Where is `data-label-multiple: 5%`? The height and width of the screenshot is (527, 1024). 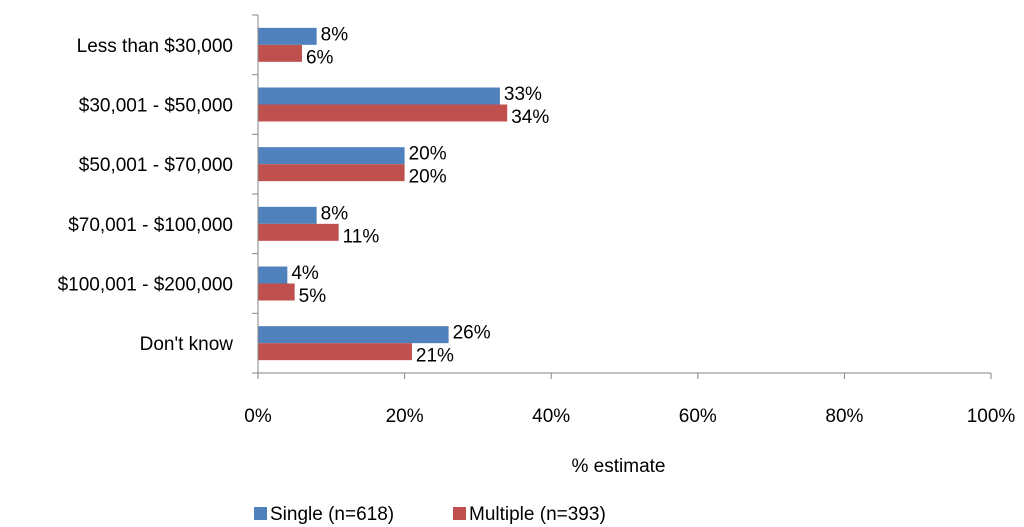 data-label-multiple: 5% is located at coordinates (313, 296).